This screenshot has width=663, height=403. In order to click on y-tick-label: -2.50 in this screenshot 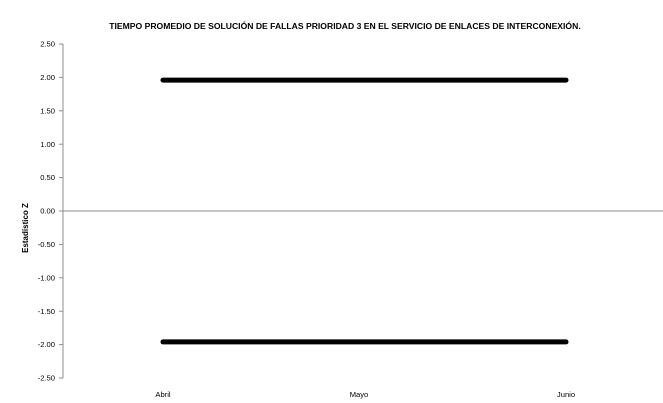, I will do `click(46, 378)`.